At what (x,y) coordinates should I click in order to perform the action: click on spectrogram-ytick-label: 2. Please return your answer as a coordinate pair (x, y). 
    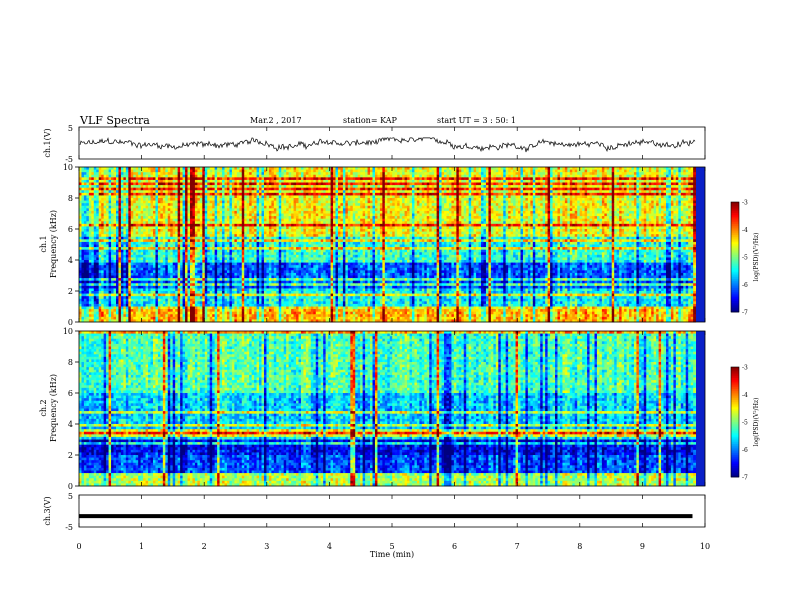
    Looking at the image, I should click on (70, 291).